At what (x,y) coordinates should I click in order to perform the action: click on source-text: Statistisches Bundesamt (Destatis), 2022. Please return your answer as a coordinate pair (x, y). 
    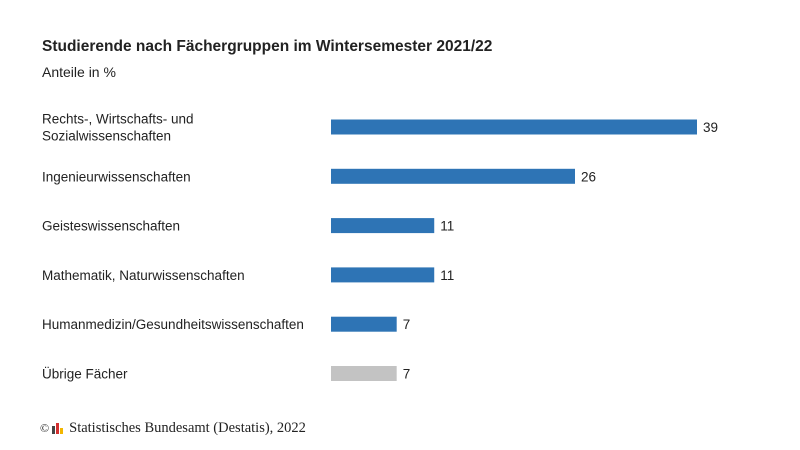
    Looking at the image, I should click on (187, 428).